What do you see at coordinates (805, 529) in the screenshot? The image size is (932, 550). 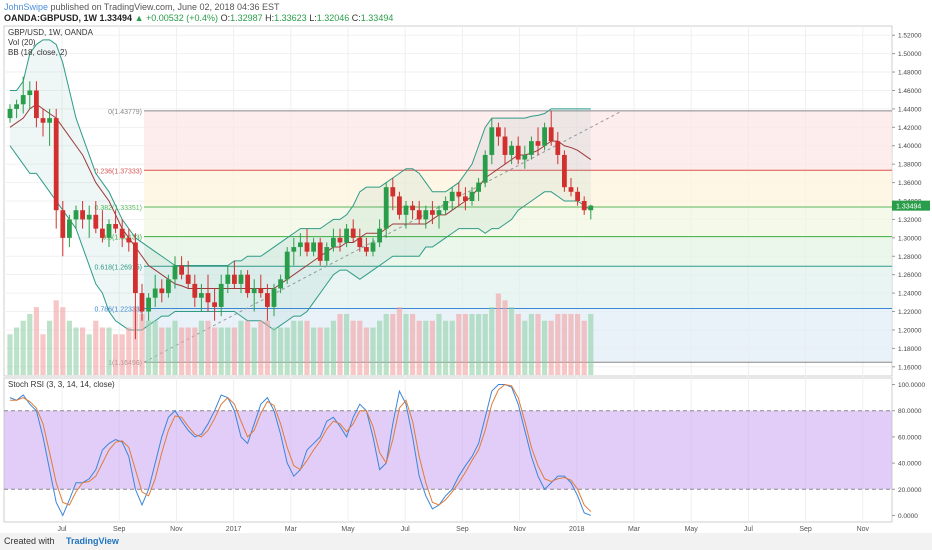 I see `x-tick-label: Sep` at bounding box center [805, 529].